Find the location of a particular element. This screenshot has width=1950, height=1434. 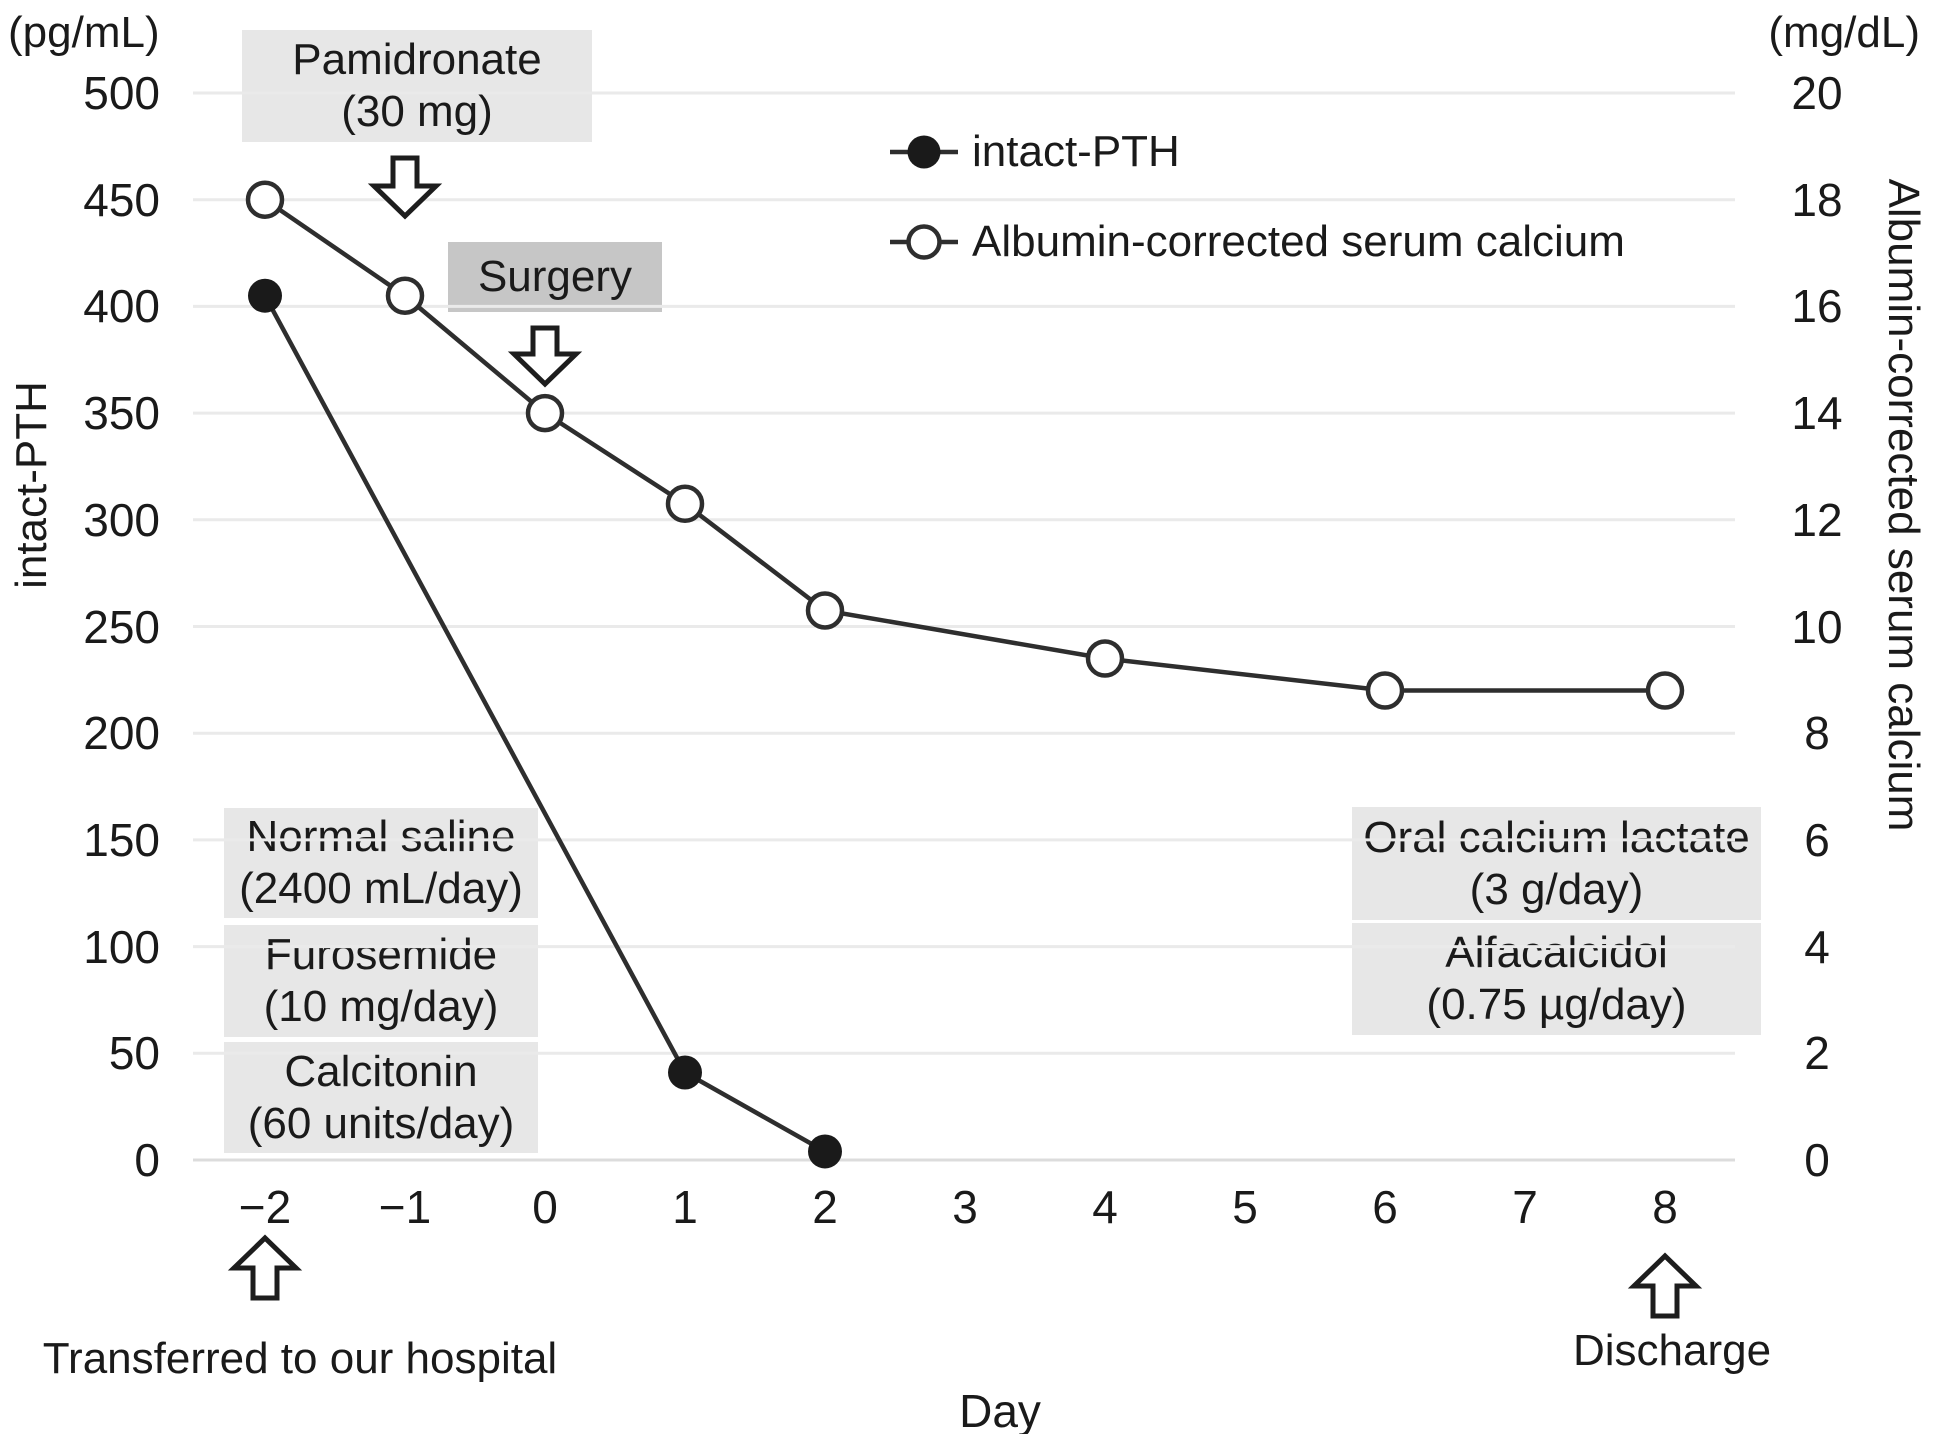

x-axis-title: Day is located at coordinates (1000, 1409).